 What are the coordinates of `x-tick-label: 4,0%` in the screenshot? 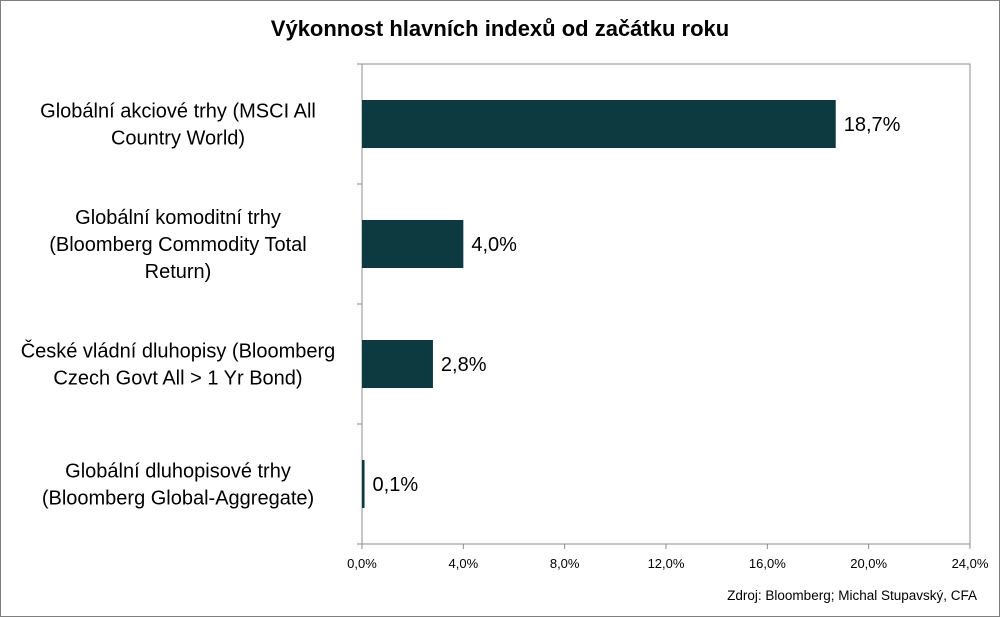 It's located at (464, 563).